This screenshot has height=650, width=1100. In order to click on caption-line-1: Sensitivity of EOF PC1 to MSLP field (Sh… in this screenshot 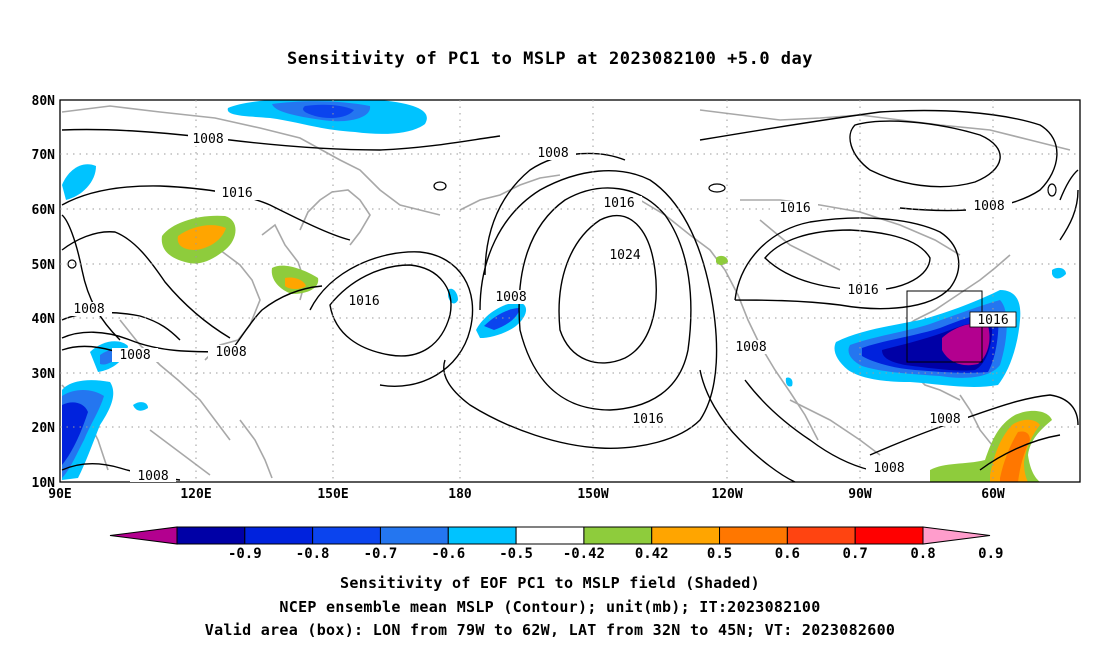, I will do `click(550, 583)`.